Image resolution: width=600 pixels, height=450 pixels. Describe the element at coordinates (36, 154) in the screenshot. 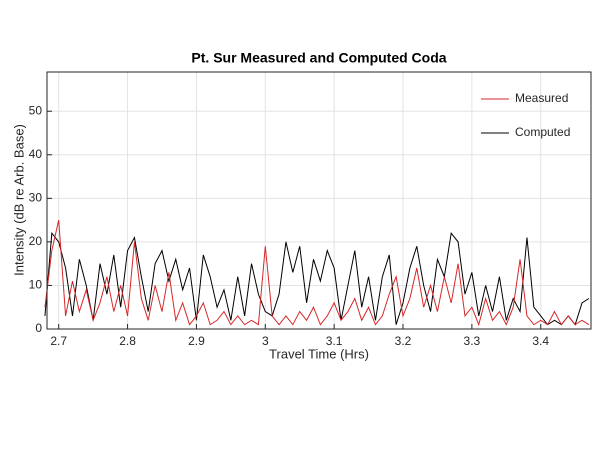

I see `y-tick-label: 40` at that location.